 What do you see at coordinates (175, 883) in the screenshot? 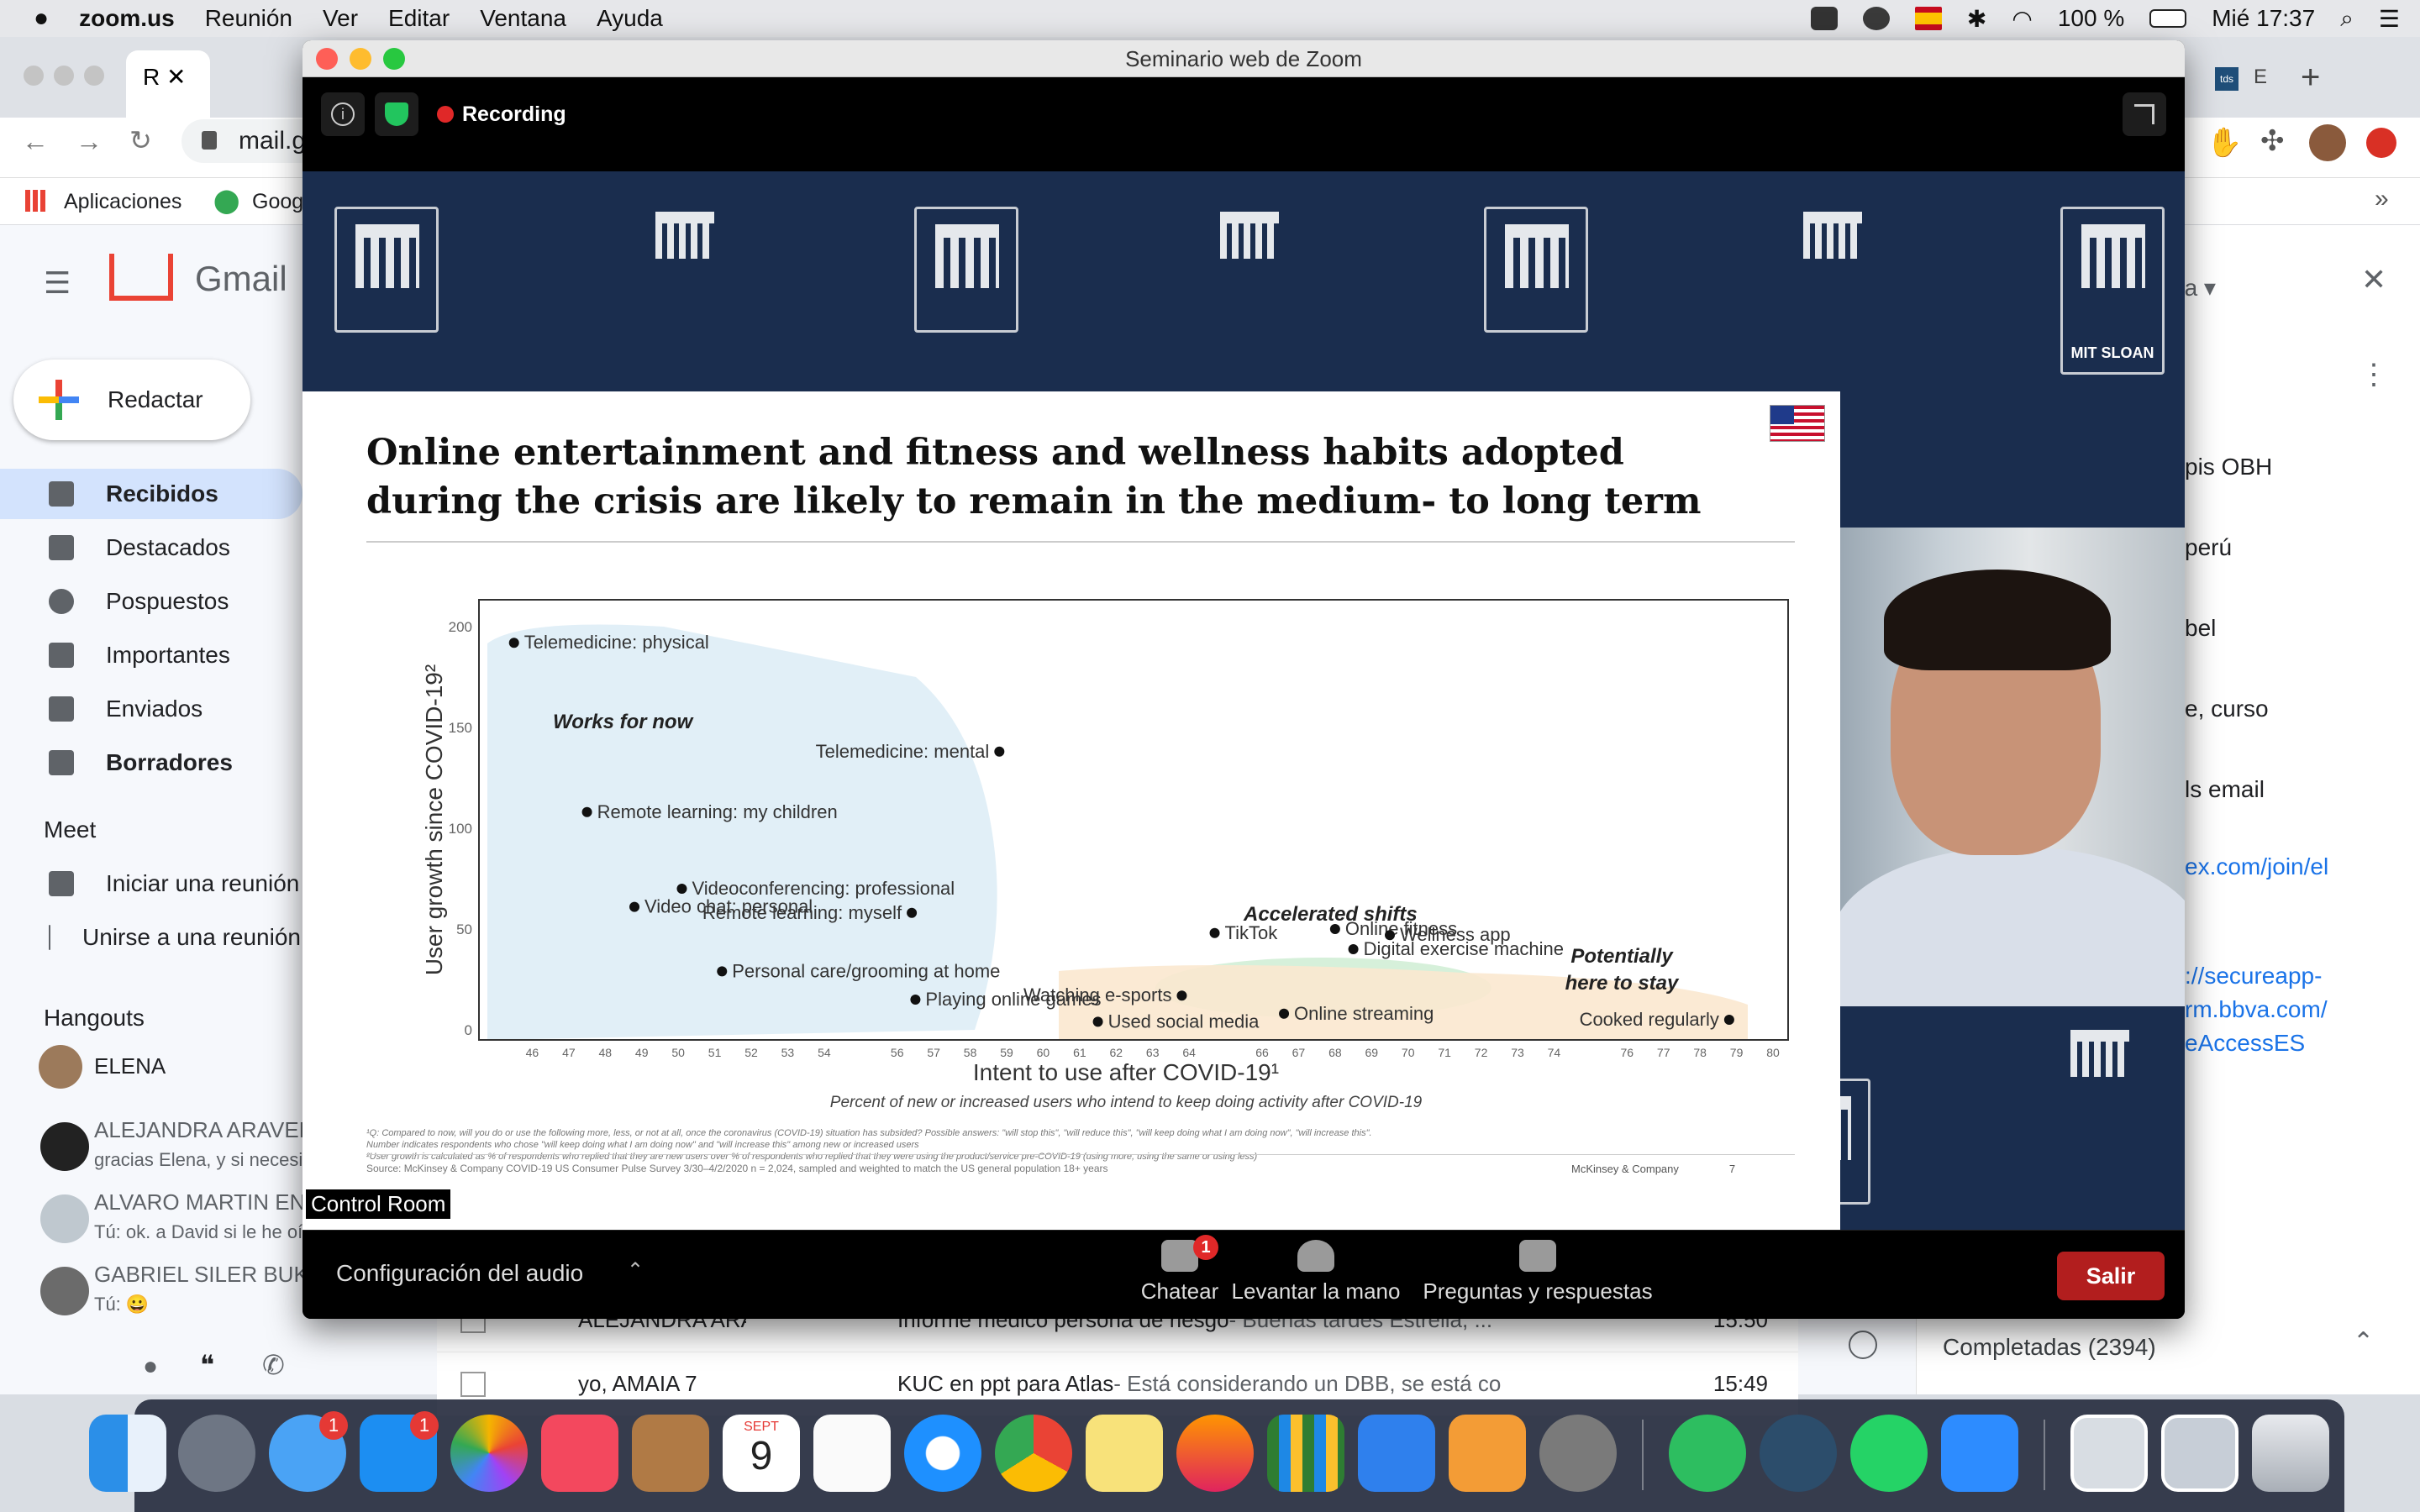
I see `meet-new-meeting: Iniciar una reunión` at bounding box center [175, 883].